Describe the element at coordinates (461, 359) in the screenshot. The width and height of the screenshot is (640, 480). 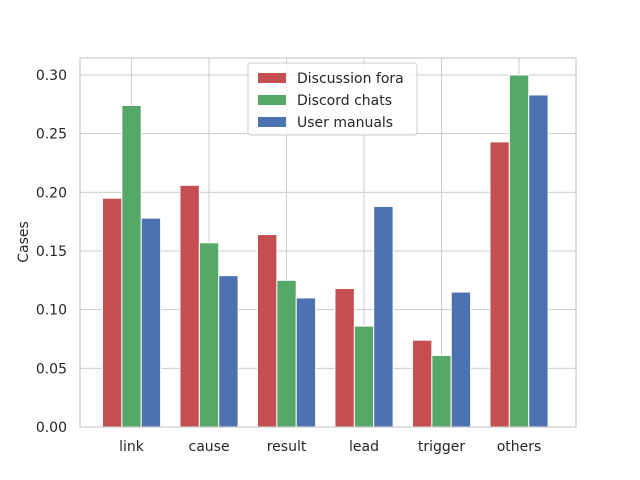
I see `bar-user-manuals-trigger` at that location.